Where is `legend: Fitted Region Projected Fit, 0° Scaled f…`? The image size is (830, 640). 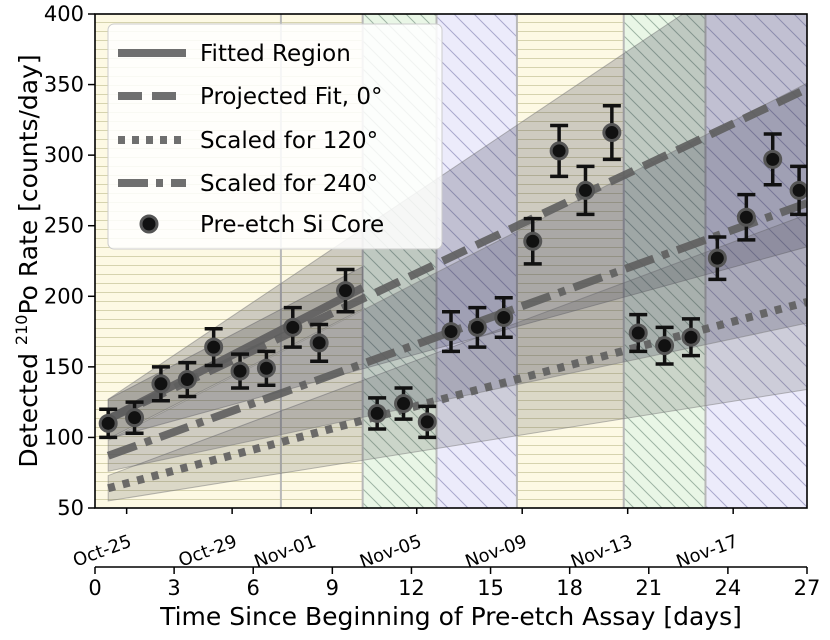 legend: Fitted Region Projected Fit, 0° Scaled f… is located at coordinates (275, 136).